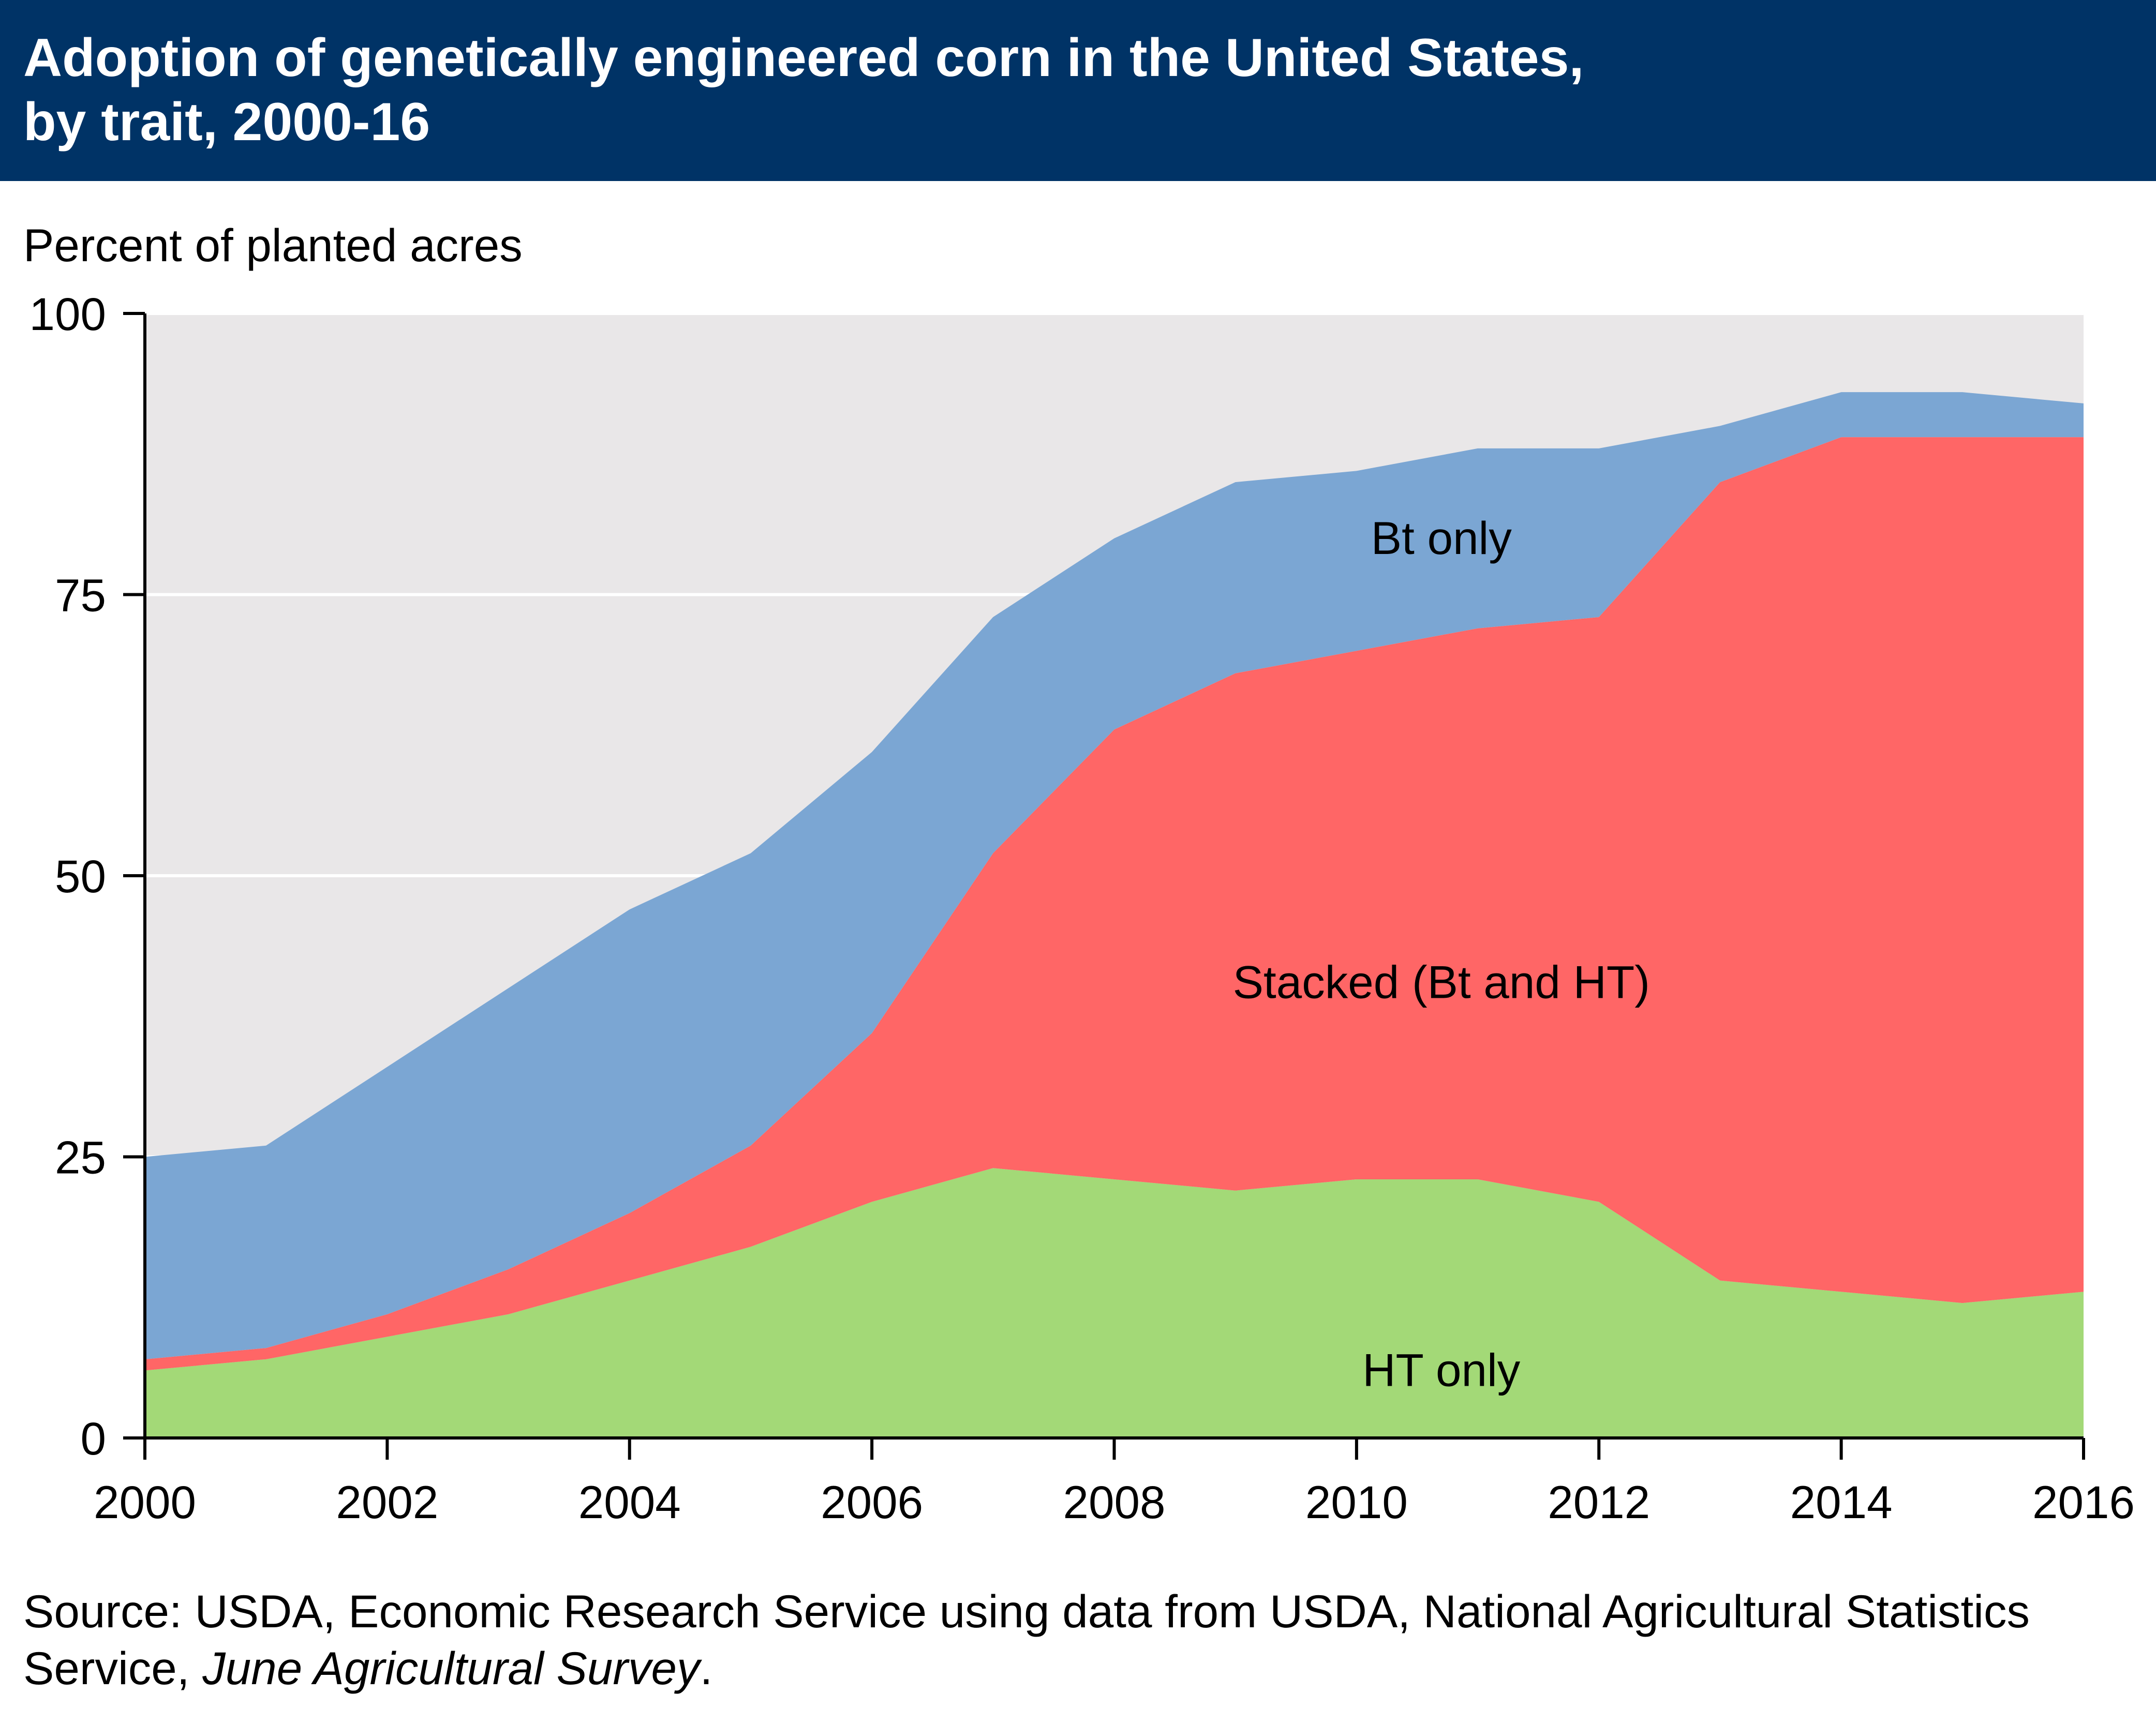 The height and width of the screenshot is (1724, 2156). Describe the element at coordinates (145, 1502) in the screenshot. I see `x-tick-label-2000: 2000` at that location.